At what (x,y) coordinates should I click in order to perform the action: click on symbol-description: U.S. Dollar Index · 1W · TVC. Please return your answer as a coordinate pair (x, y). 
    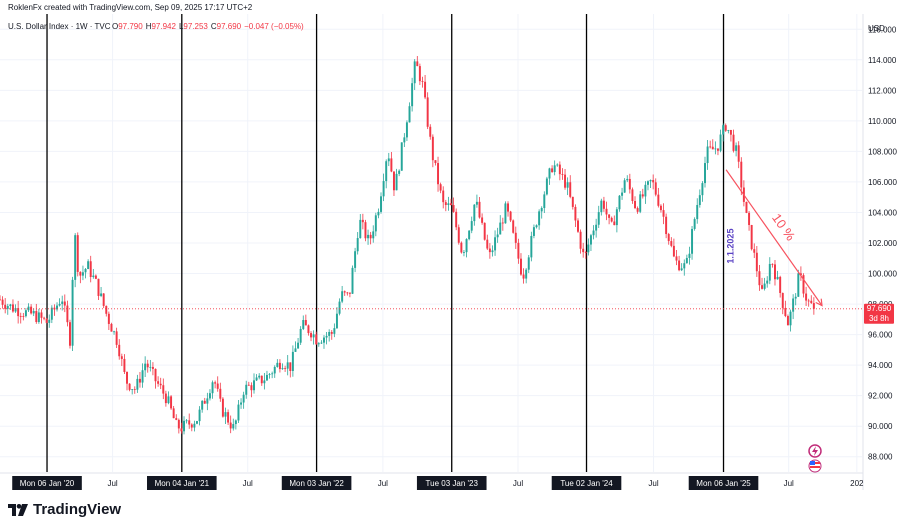
    Looking at the image, I should click on (59, 26).